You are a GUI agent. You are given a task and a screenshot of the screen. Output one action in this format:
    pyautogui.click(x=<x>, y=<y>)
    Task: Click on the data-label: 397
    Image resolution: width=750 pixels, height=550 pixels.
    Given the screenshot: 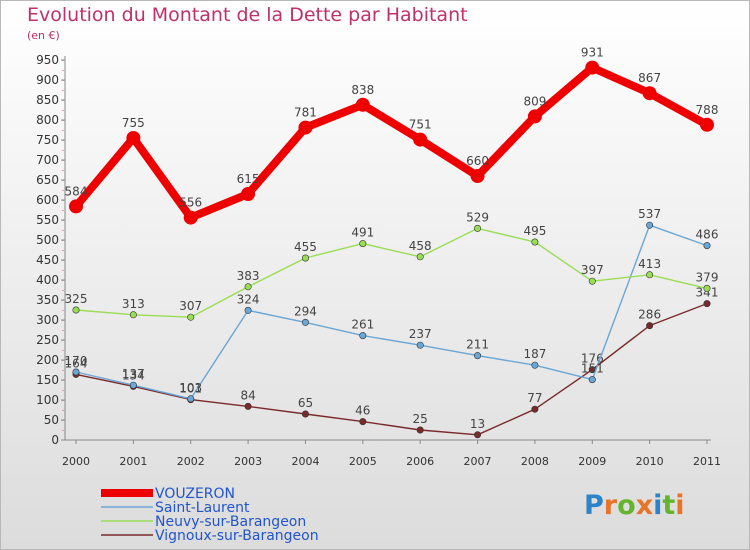 What is the action you would take?
    pyautogui.click(x=592, y=270)
    